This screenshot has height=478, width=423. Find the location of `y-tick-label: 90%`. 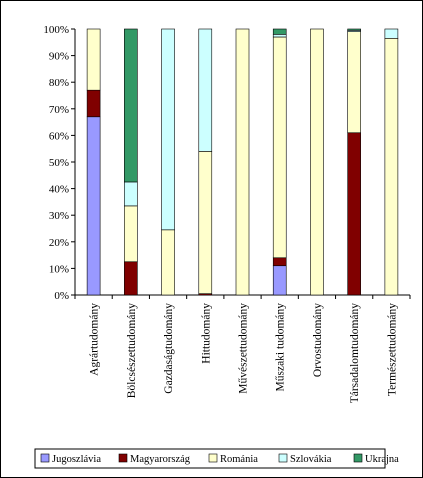

y-tick-label: 90% is located at coordinates (59, 57).